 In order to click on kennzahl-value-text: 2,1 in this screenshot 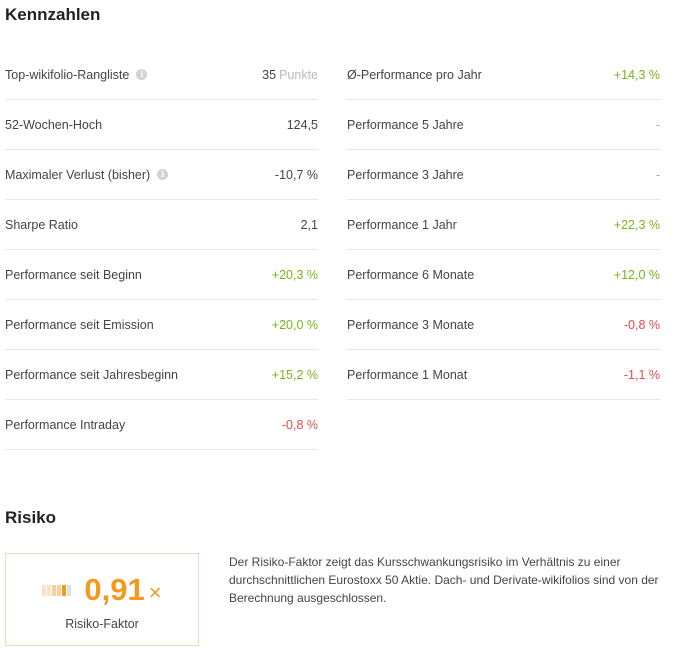, I will do `click(309, 224)`.